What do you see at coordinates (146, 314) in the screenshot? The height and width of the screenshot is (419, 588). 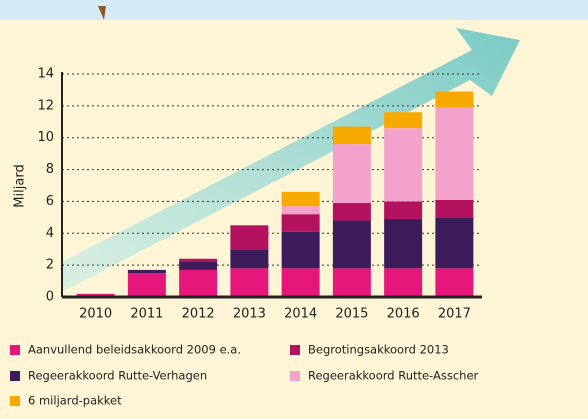 I see `x-tick-label: 2011` at bounding box center [146, 314].